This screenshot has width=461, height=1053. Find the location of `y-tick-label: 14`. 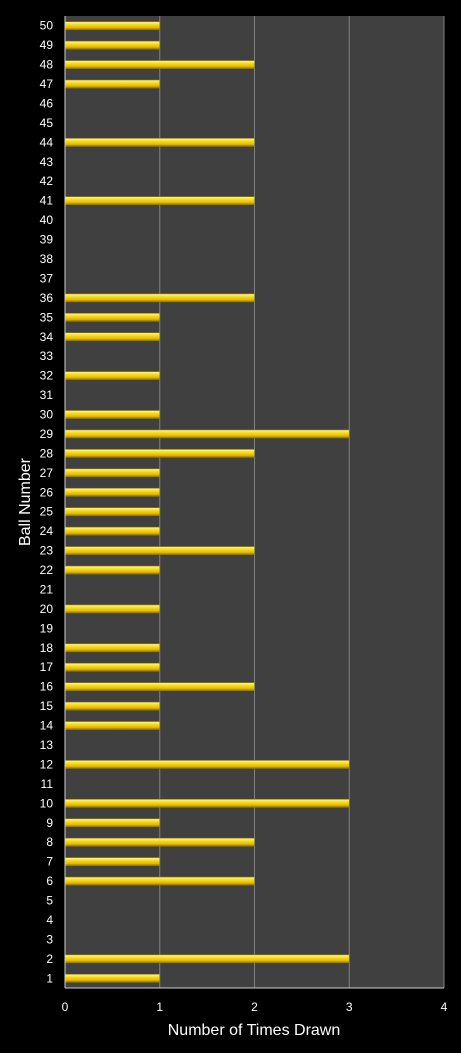

y-tick-label: 14 is located at coordinates (47, 726).